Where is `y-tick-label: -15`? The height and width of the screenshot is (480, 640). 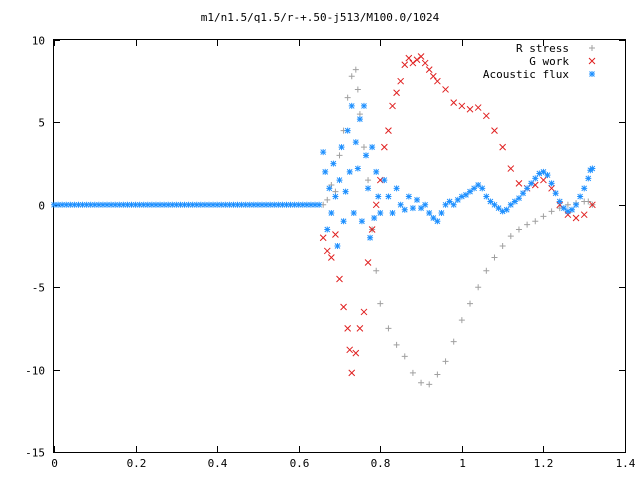 y-tick-label: -15 is located at coordinates (35, 453).